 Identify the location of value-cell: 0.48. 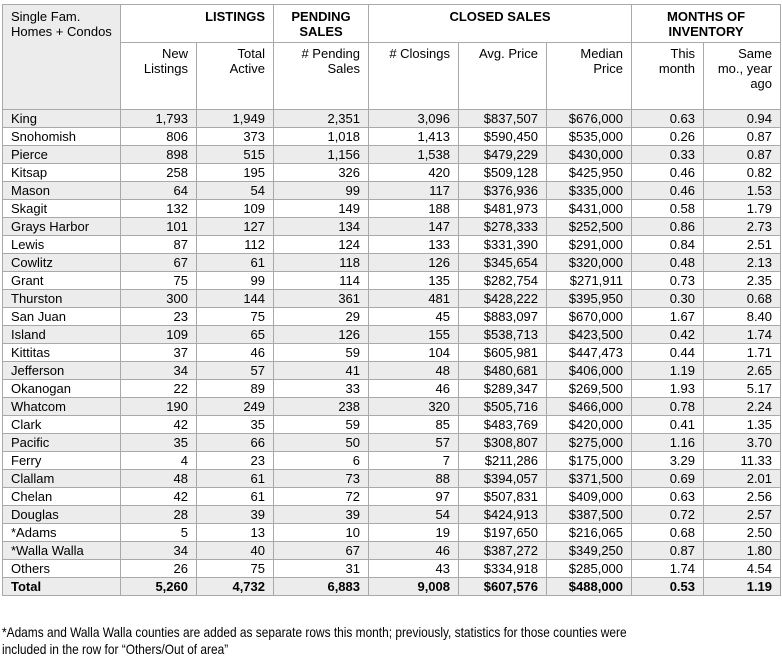
(668, 262).